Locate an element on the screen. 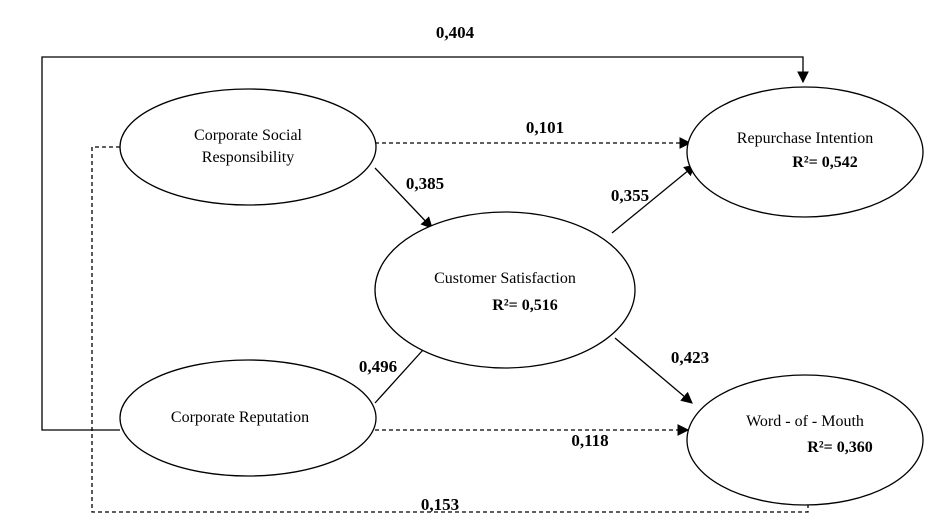  edge-label: 0,153 is located at coordinates (440, 504).